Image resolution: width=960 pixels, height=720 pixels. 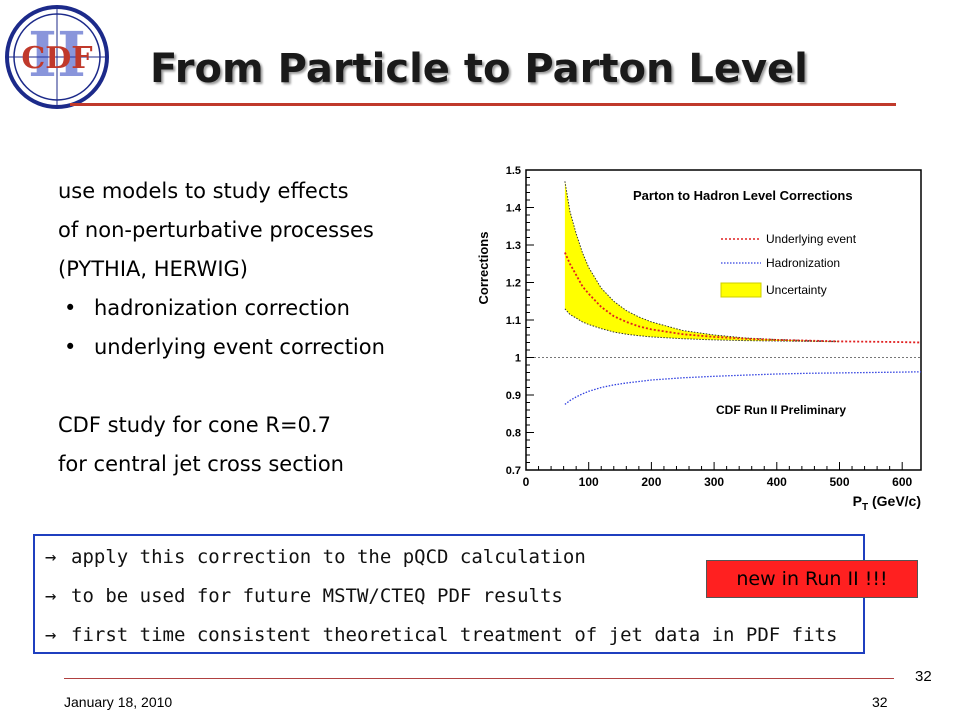 What do you see at coordinates (702, 325) in the screenshot?
I see `band-lower-edge` at bounding box center [702, 325].